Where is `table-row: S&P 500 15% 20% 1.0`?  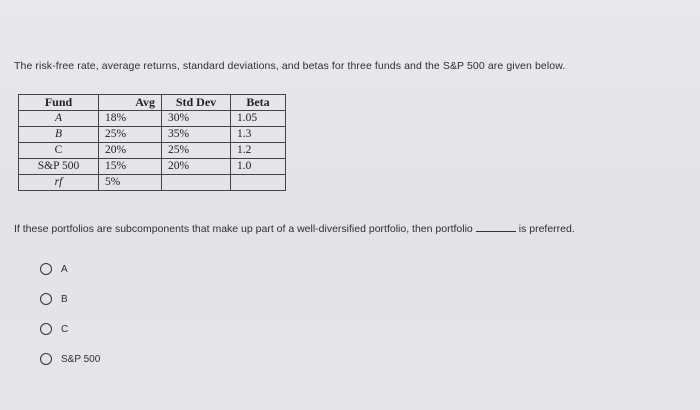 table-row: S&P 500 15% 20% 1.0 is located at coordinates (152, 166).